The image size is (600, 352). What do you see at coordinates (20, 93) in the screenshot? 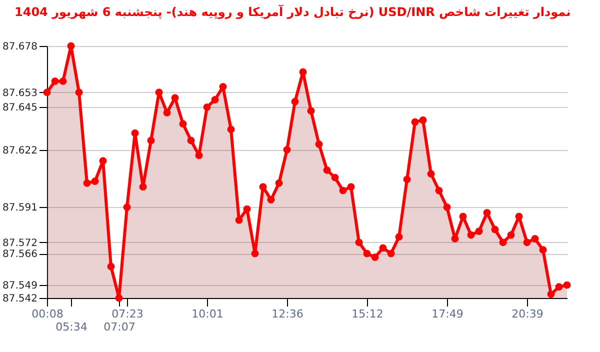
I see `y-tick-label: 87.653` at bounding box center [20, 93].